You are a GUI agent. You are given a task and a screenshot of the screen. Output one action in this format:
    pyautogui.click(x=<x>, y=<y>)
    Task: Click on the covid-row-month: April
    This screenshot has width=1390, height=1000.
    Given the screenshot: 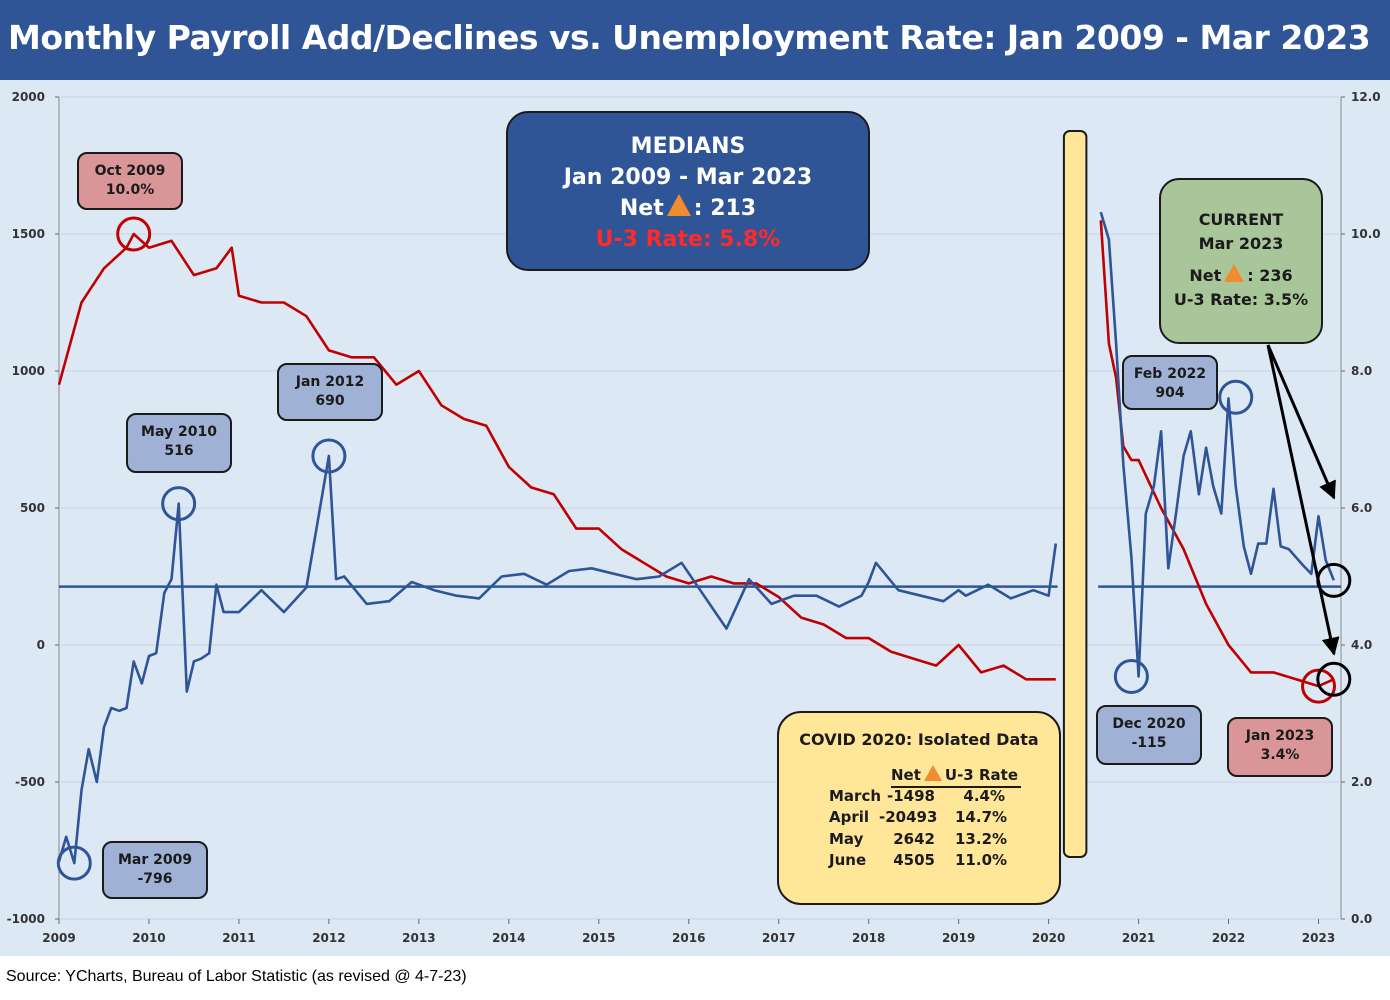 What is the action you would take?
    pyautogui.click(x=849, y=817)
    